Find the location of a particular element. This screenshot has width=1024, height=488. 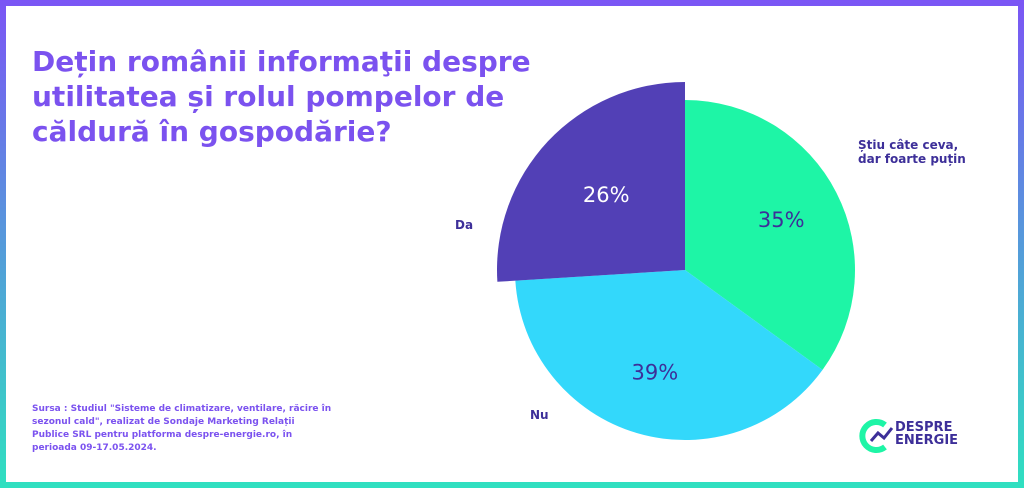

logo-text: DESPRE ENERGIE is located at coordinates (926, 434).